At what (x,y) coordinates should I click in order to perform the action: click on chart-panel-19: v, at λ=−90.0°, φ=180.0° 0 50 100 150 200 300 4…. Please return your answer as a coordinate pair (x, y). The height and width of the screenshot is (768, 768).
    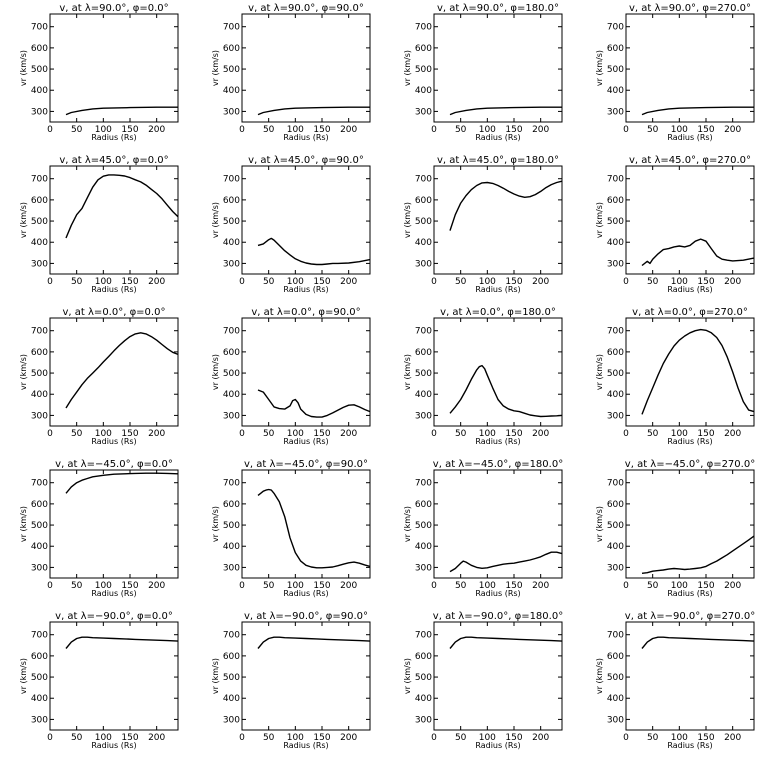
    Looking at the image, I should click on (483, 680).